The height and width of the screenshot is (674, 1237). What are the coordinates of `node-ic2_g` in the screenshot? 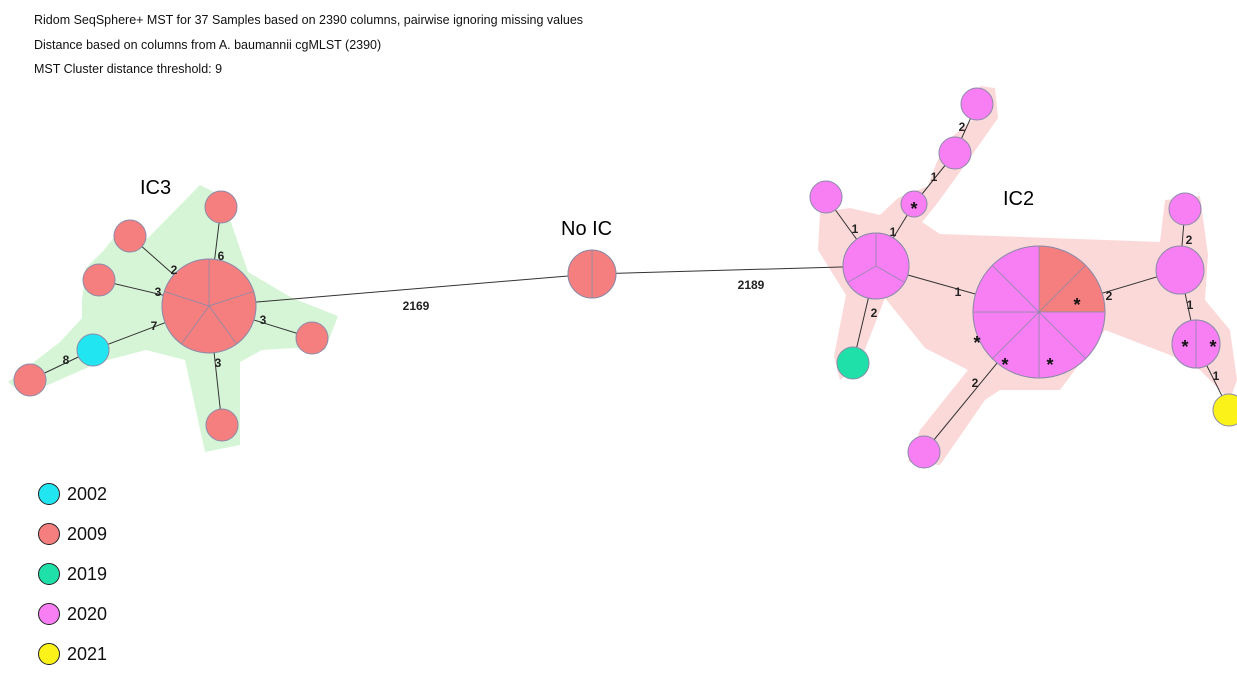 It's located at (1185, 209).